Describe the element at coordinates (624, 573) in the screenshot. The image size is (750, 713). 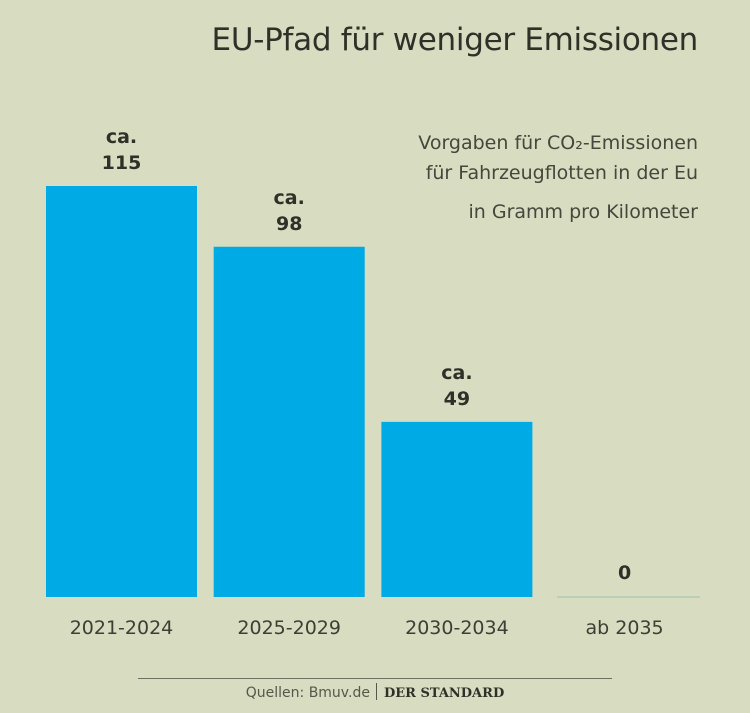
I see `value-label: 0` at that location.